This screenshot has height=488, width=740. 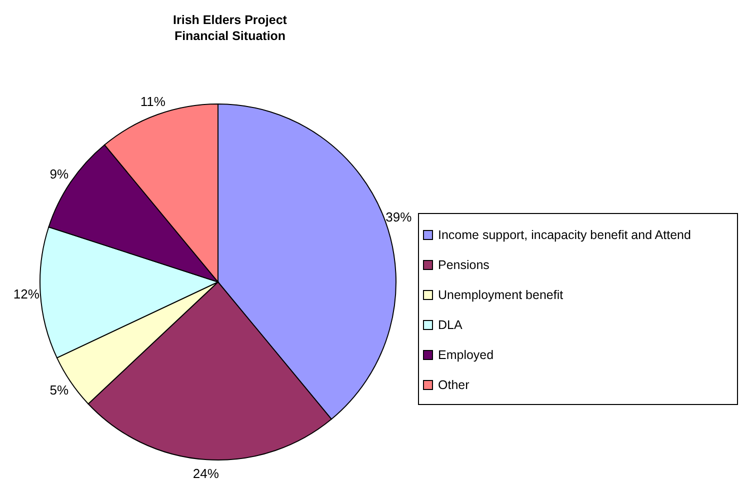 What do you see at coordinates (464, 265) in the screenshot?
I see `legend-label: Pensions` at bounding box center [464, 265].